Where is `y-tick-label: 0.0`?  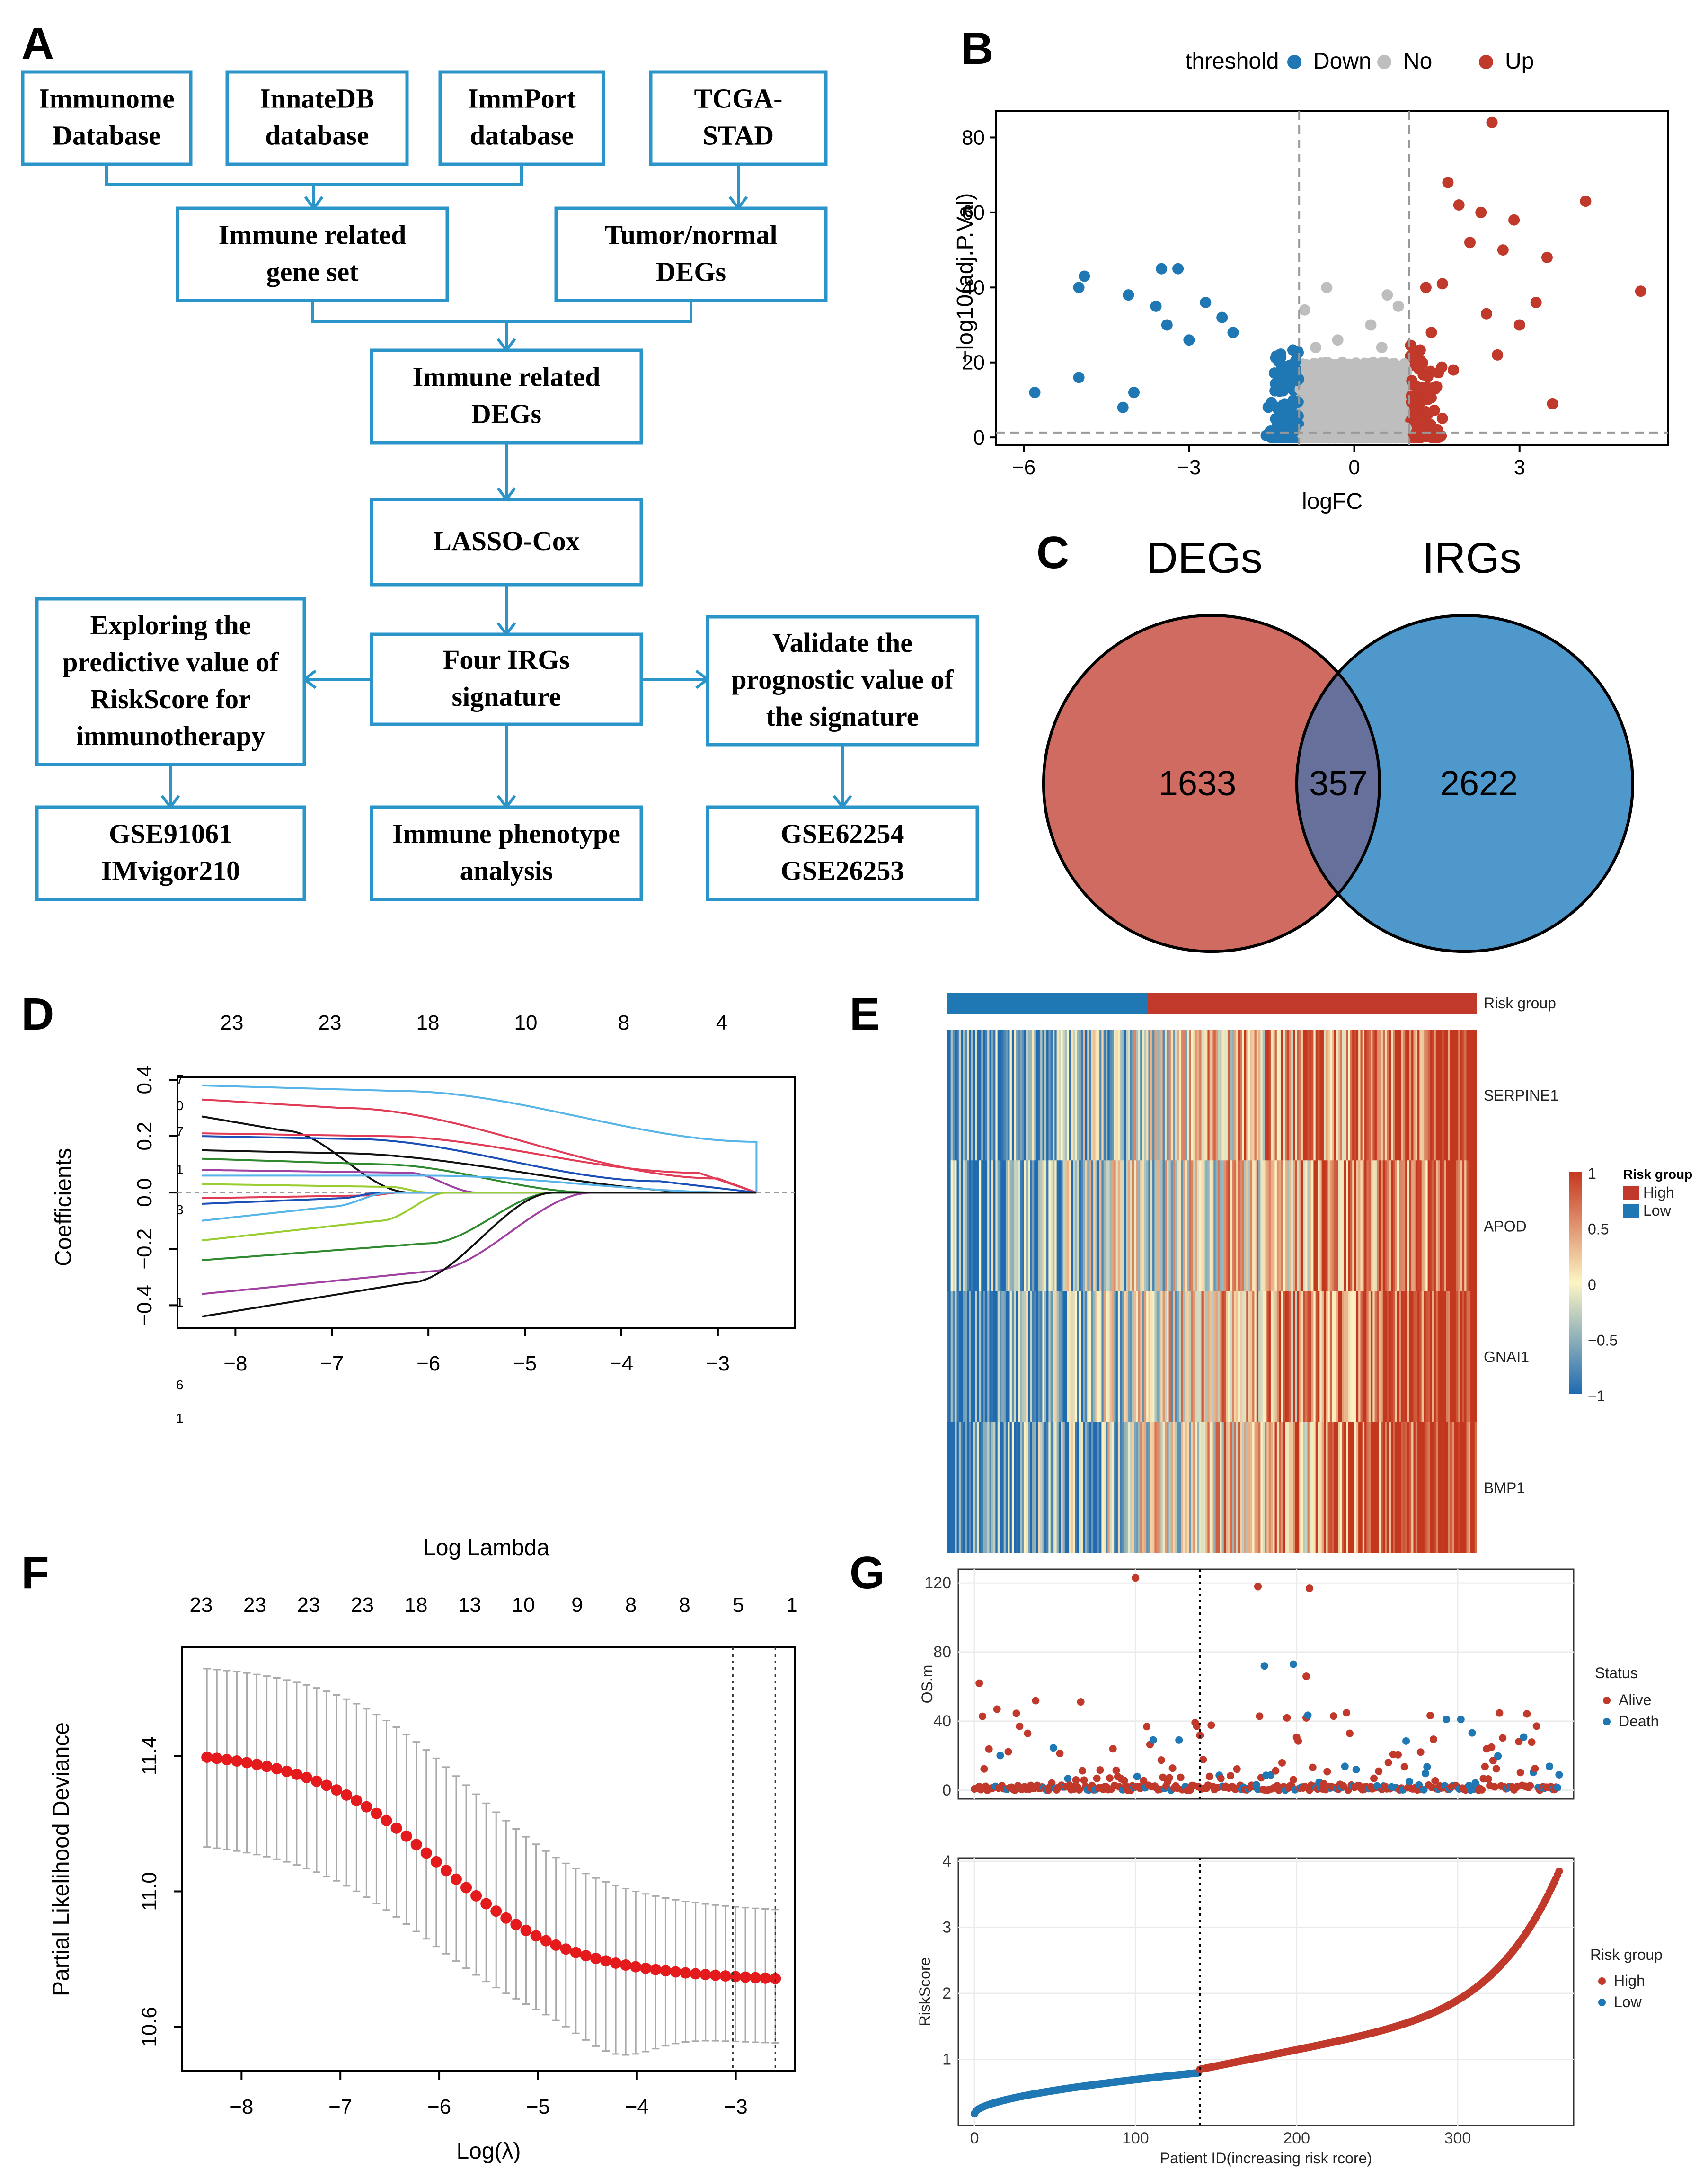 y-tick-label: 0.0 is located at coordinates (144, 1192).